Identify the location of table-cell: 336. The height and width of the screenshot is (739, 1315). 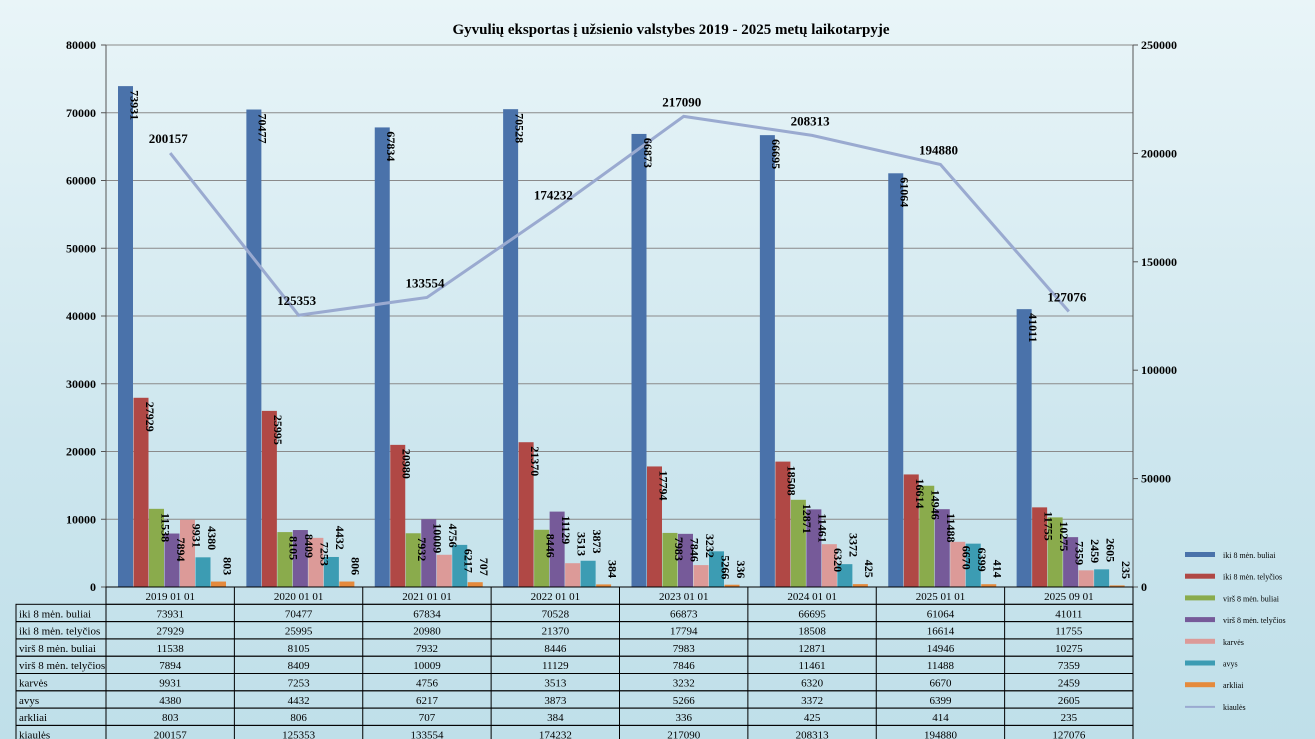
(683, 718).